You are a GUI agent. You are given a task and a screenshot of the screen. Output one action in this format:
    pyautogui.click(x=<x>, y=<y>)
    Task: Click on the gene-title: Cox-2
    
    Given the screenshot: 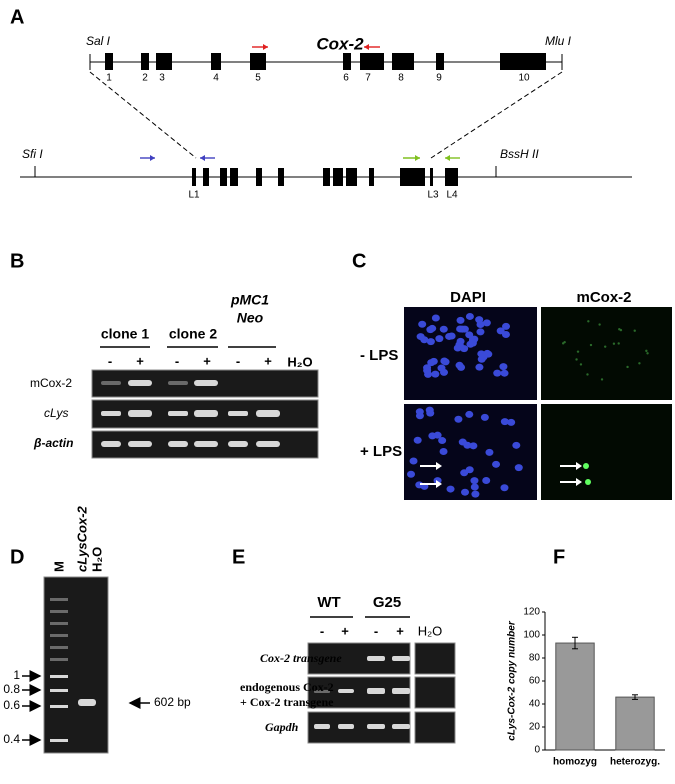 What is the action you would take?
    pyautogui.click(x=340, y=43)
    